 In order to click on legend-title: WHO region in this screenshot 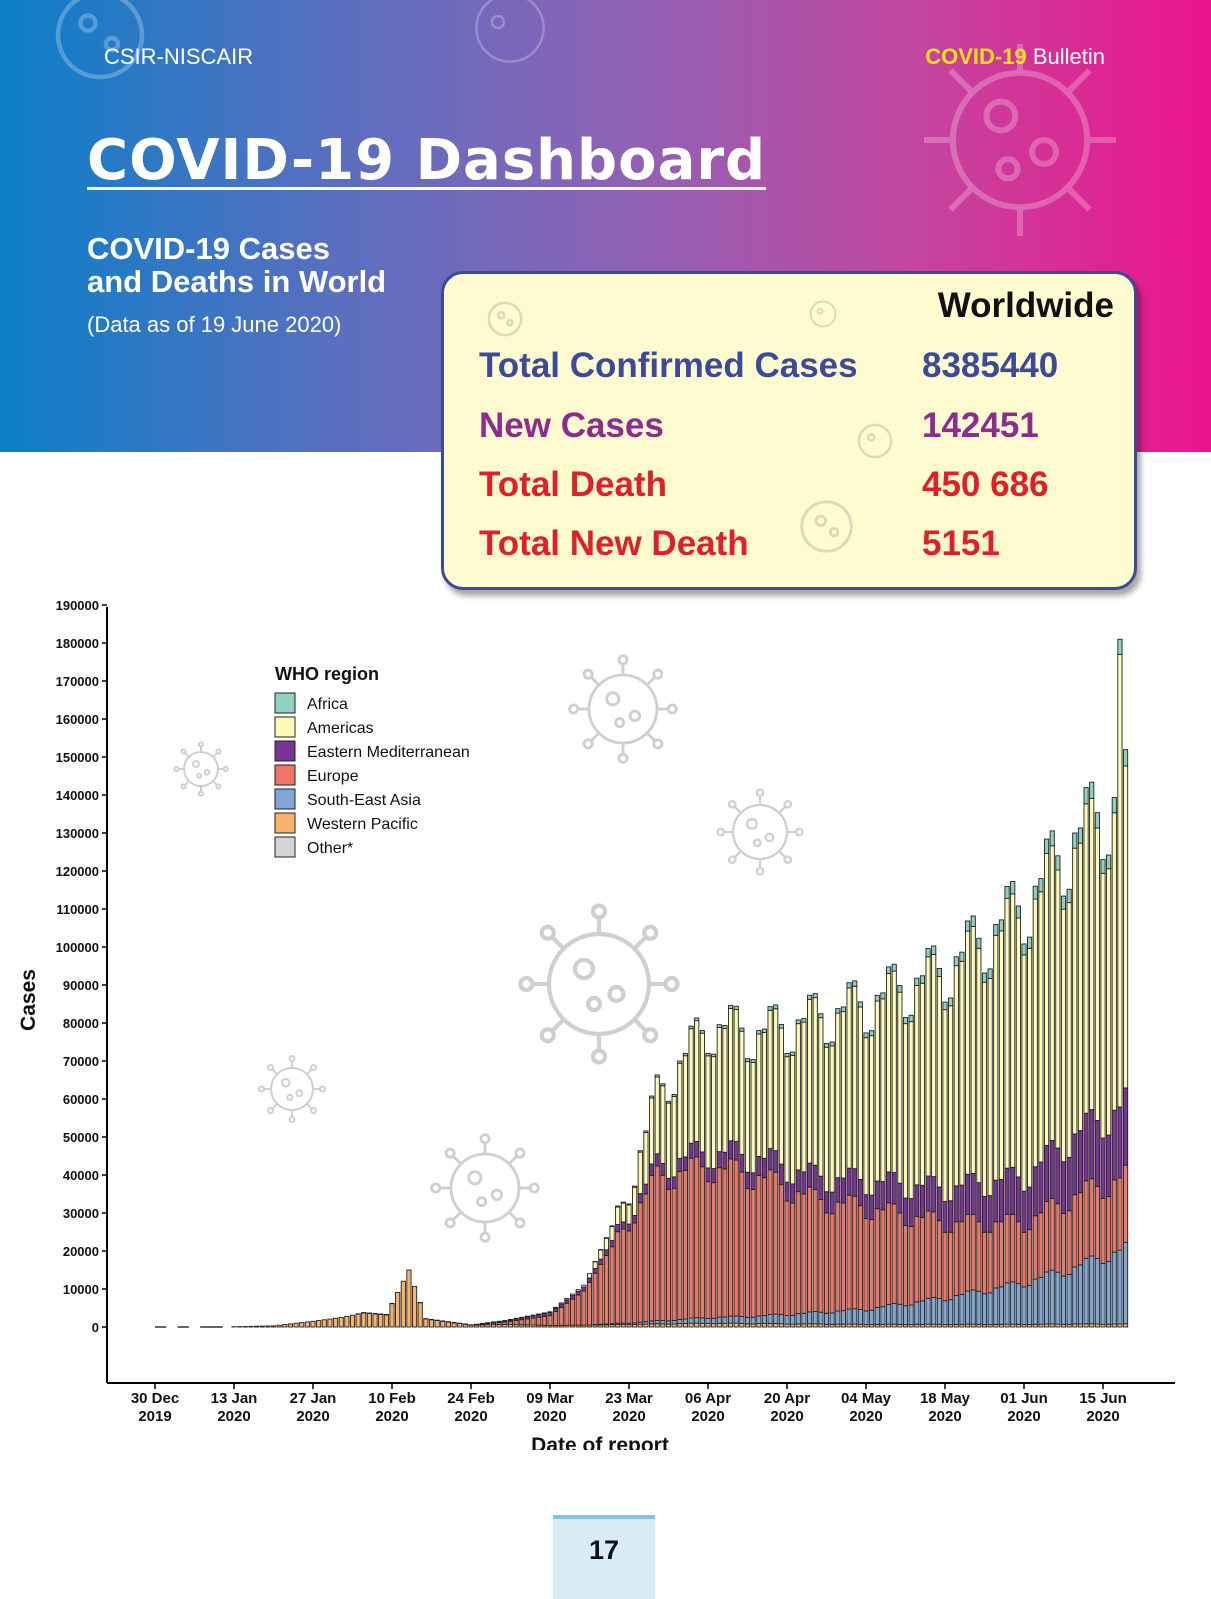, I will do `click(327, 674)`.